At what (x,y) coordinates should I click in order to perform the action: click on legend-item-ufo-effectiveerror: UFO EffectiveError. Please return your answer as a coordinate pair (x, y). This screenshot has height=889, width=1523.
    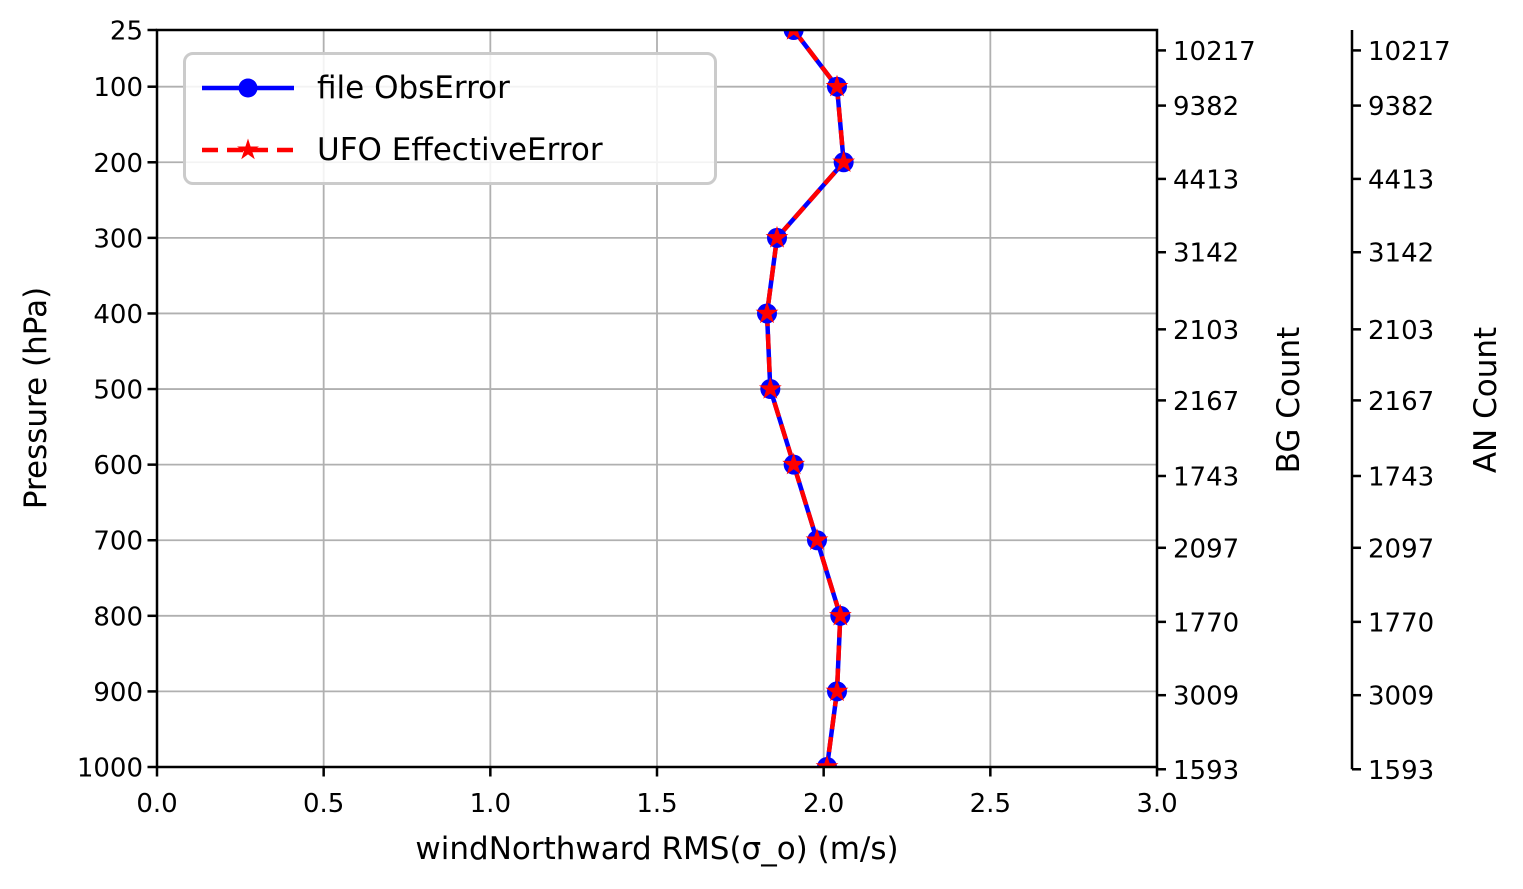
    Looking at the image, I should click on (456, 150).